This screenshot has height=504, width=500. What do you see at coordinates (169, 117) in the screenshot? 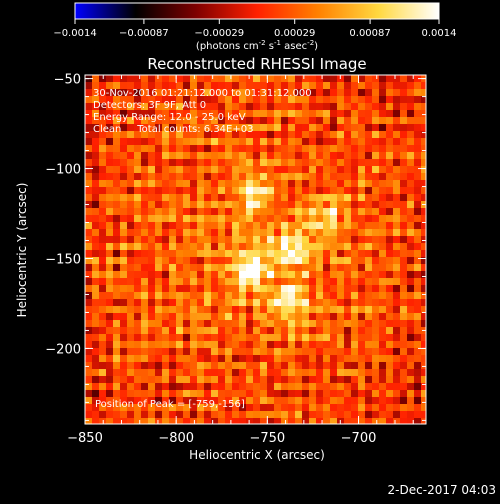
I see `annotation-energy-range: Energy Range: 12.0 - 25.0 keV` at bounding box center [169, 117].